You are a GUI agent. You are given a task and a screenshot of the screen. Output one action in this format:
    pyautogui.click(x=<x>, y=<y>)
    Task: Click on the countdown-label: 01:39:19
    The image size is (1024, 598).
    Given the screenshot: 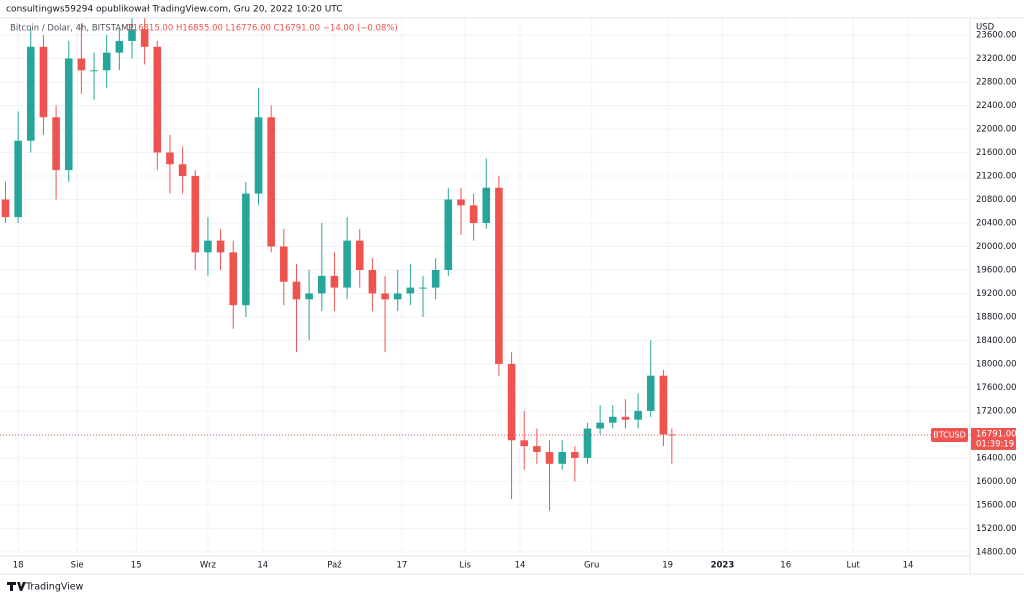 What is the action you would take?
    pyautogui.click(x=995, y=444)
    